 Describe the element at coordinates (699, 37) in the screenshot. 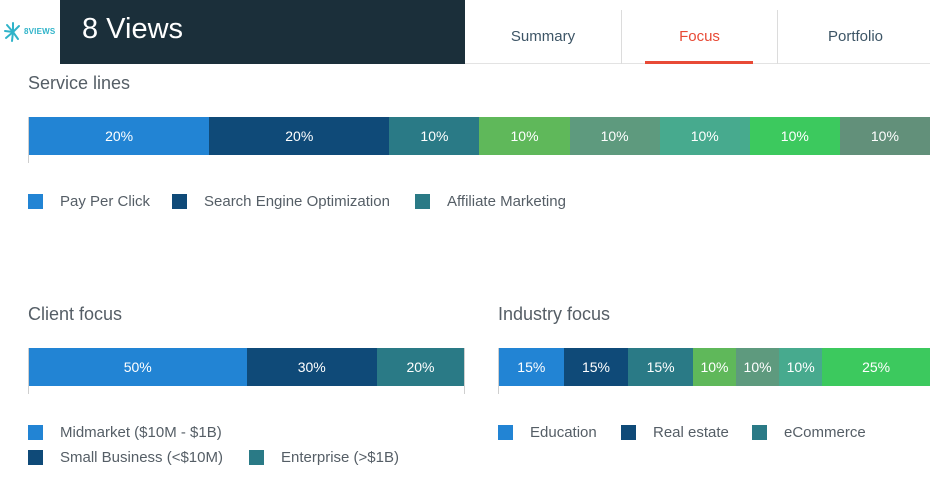

I see `tab-focus: Focus` at that location.